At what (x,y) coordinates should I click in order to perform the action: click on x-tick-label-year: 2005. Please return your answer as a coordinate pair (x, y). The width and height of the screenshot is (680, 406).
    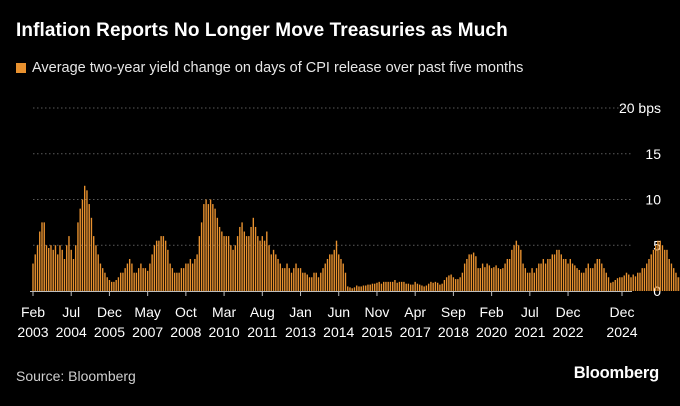
    Looking at the image, I should click on (109, 332).